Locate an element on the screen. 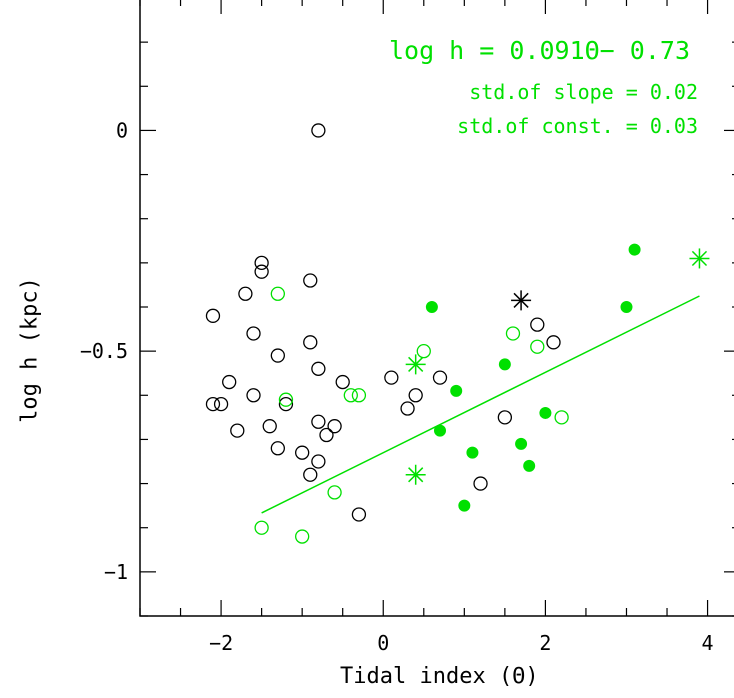 The height and width of the screenshot is (698, 734). fit-equation: log h = 0.091Θ− 0.73 is located at coordinates (539, 50).